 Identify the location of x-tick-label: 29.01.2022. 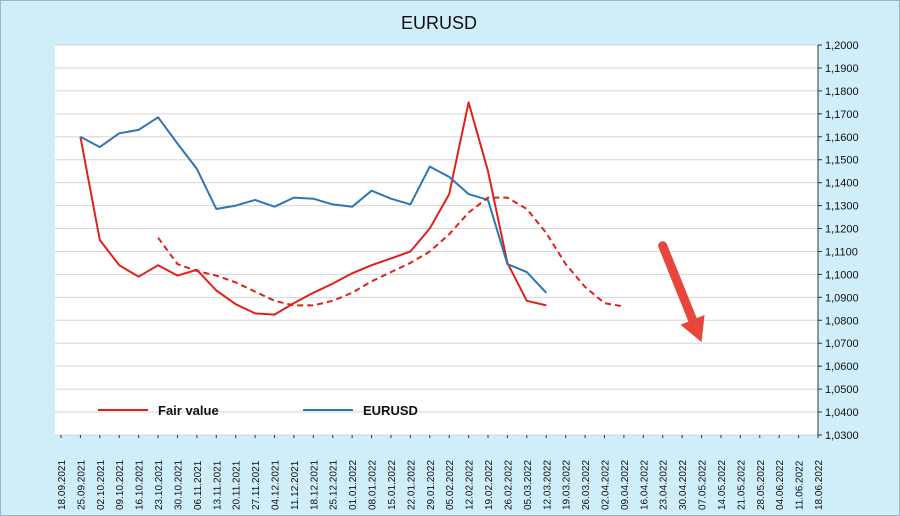
(431, 485).